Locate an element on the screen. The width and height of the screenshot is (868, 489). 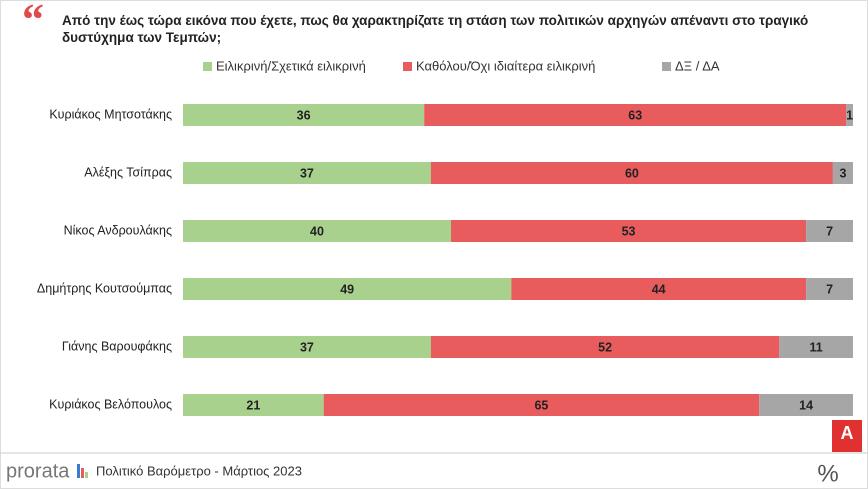
value-label: 21 is located at coordinates (253, 405).